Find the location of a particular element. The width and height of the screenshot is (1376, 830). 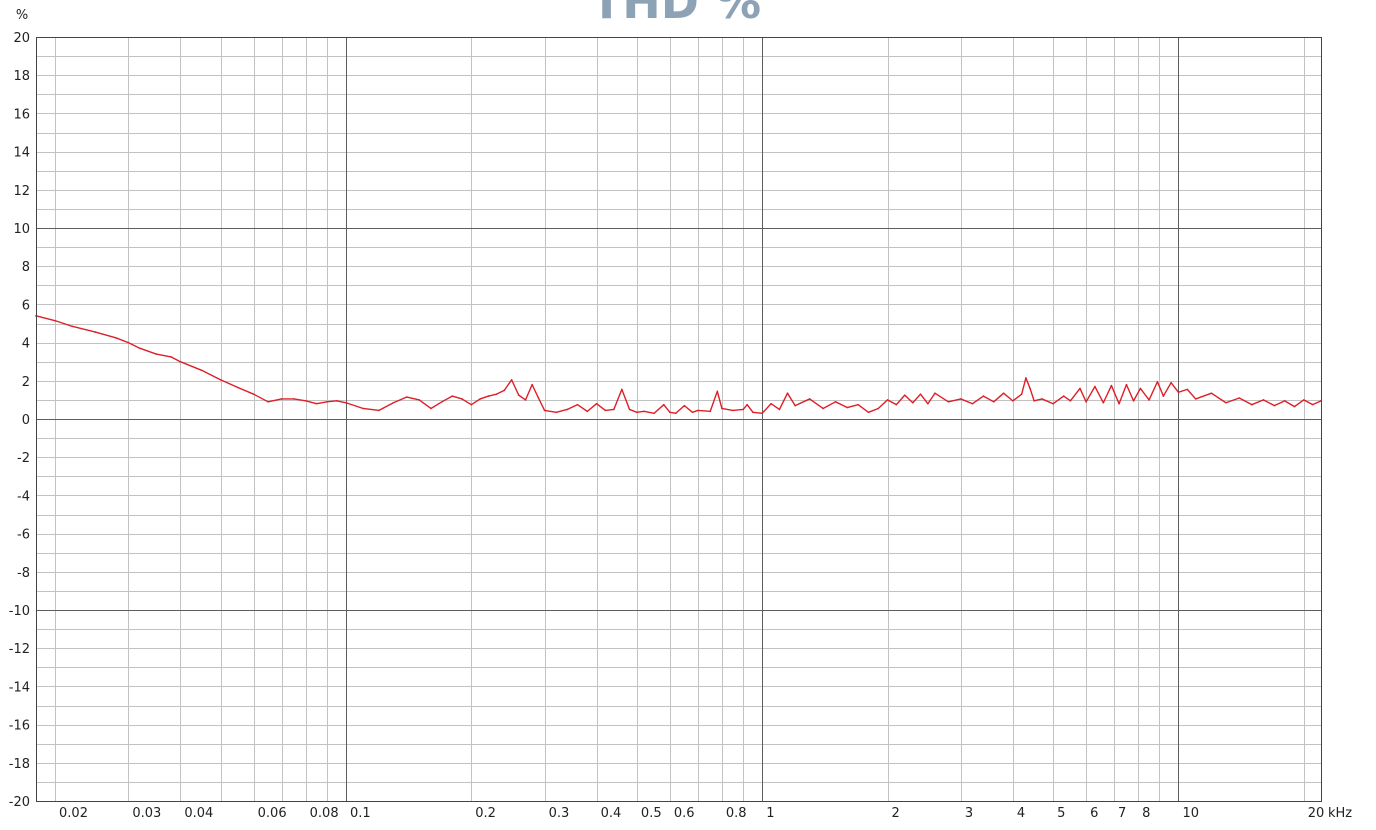

x-tick-label: 10 is located at coordinates (1190, 813).